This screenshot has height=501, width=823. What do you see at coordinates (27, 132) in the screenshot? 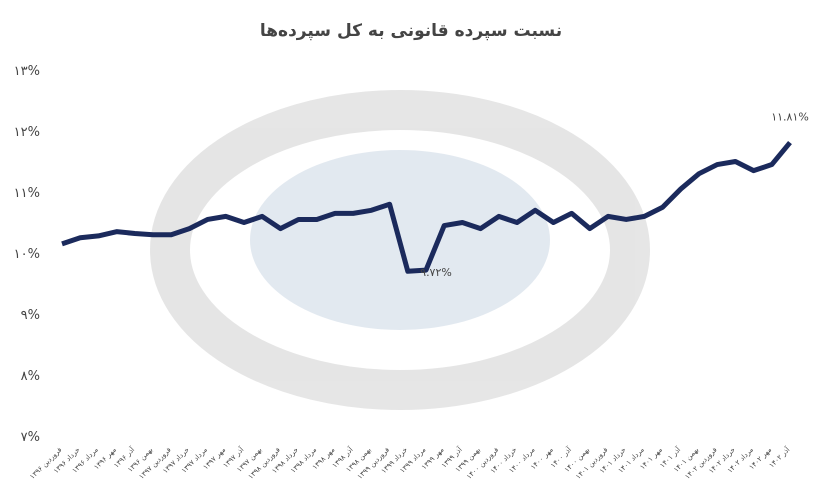
I see `y-tick-label: ۱۲%` at bounding box center [27, 132].